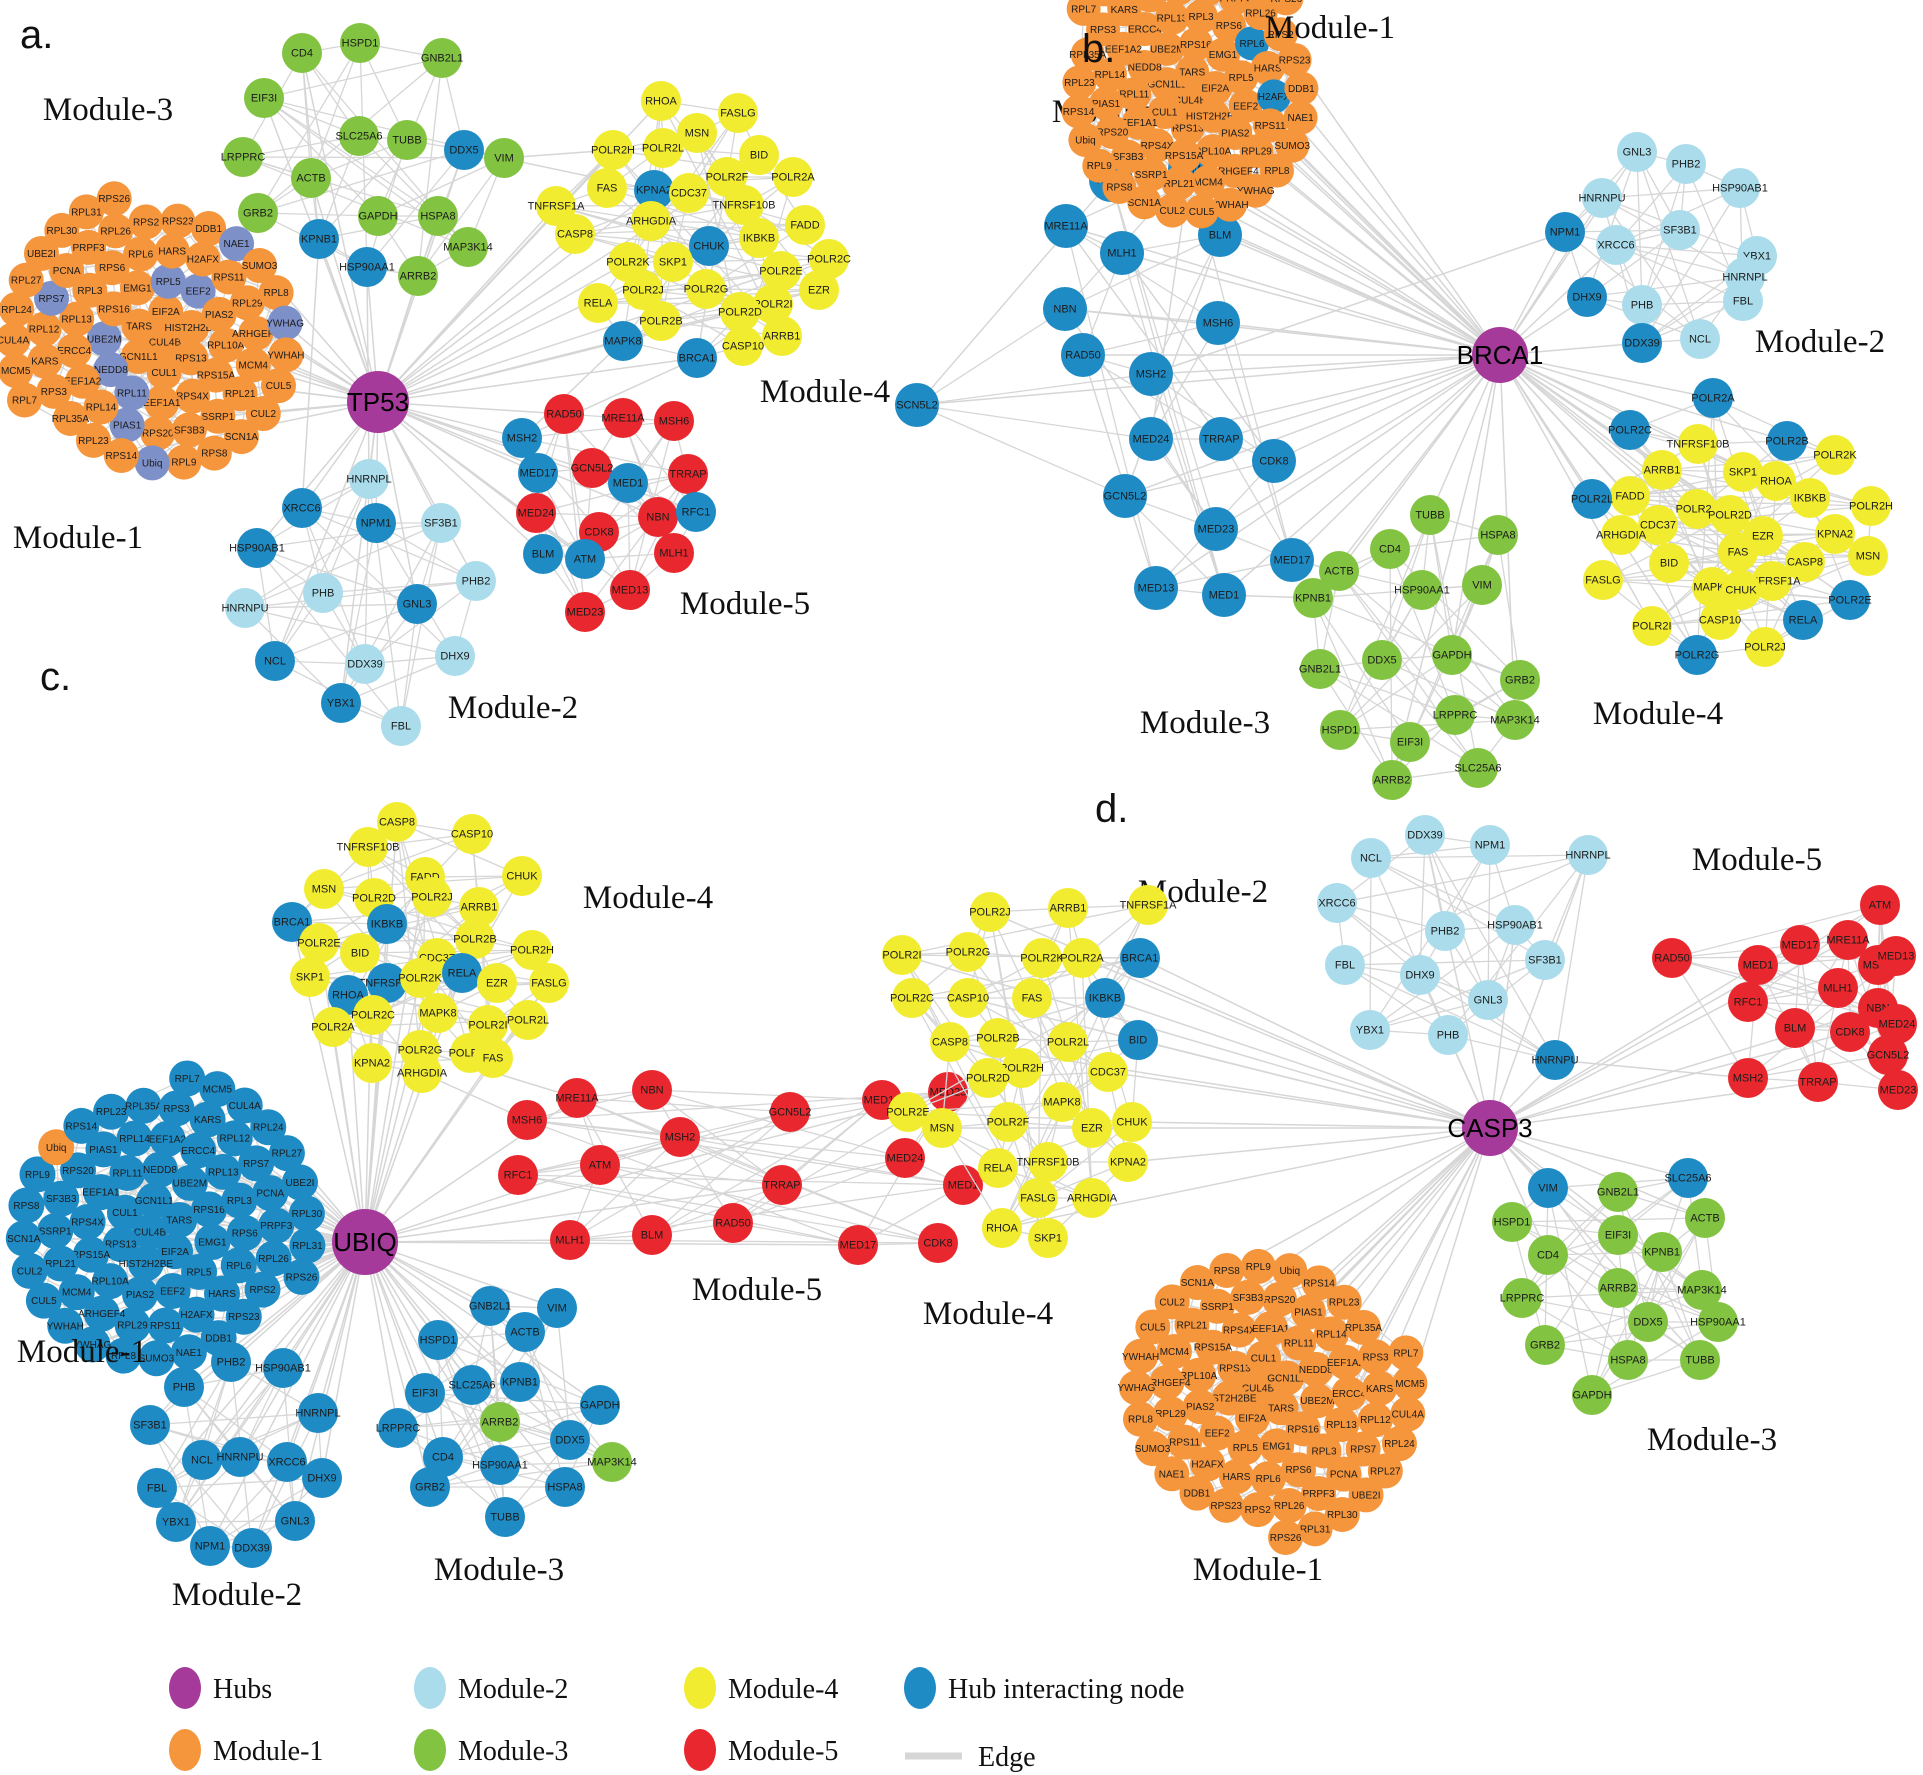 Image resolution: width=1923 pixels, height=1775 pixels. I want to click on node-label-HSPD1: HSPD1, so click(360, 44).